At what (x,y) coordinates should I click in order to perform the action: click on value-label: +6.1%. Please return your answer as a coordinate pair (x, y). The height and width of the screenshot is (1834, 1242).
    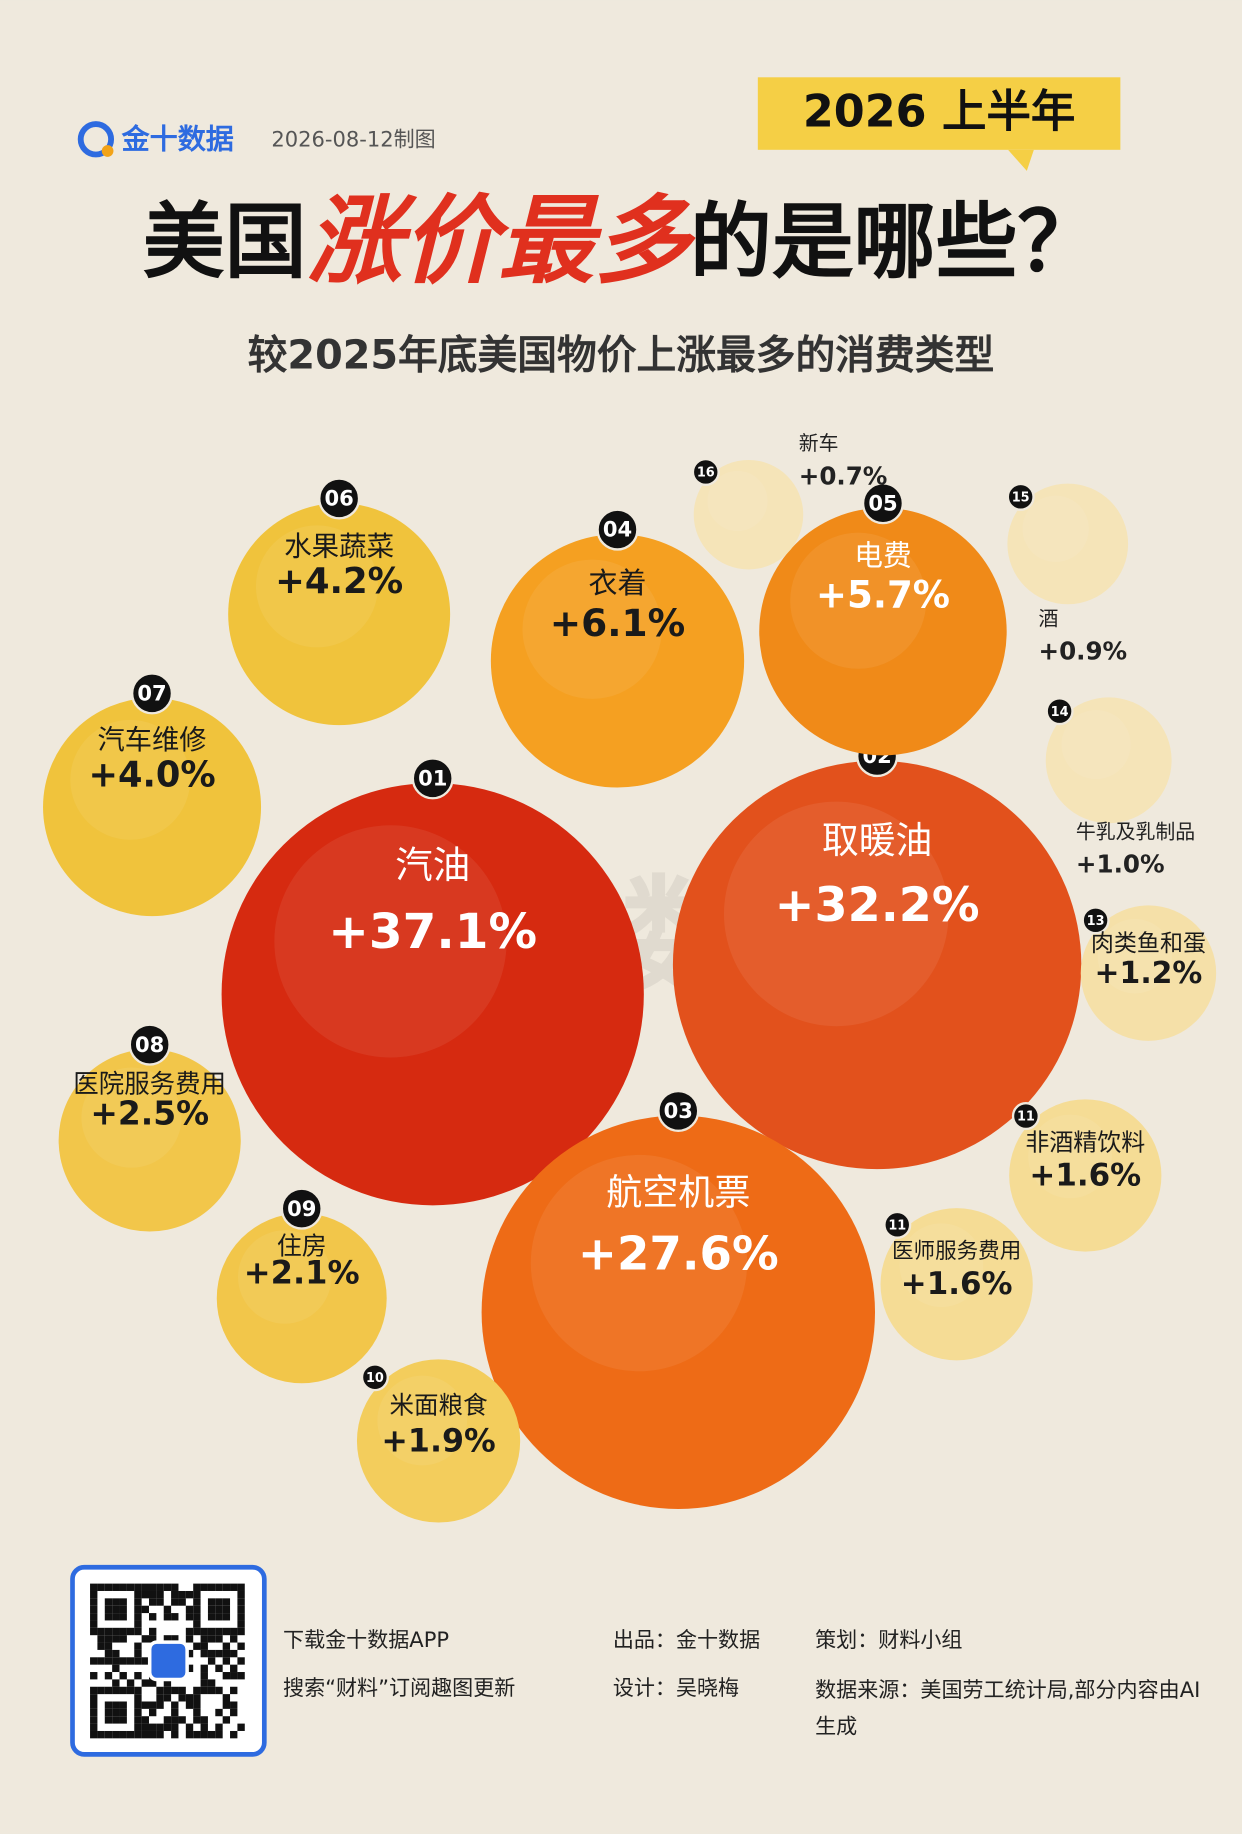
    Looking at the image, I should click on (617, 623).